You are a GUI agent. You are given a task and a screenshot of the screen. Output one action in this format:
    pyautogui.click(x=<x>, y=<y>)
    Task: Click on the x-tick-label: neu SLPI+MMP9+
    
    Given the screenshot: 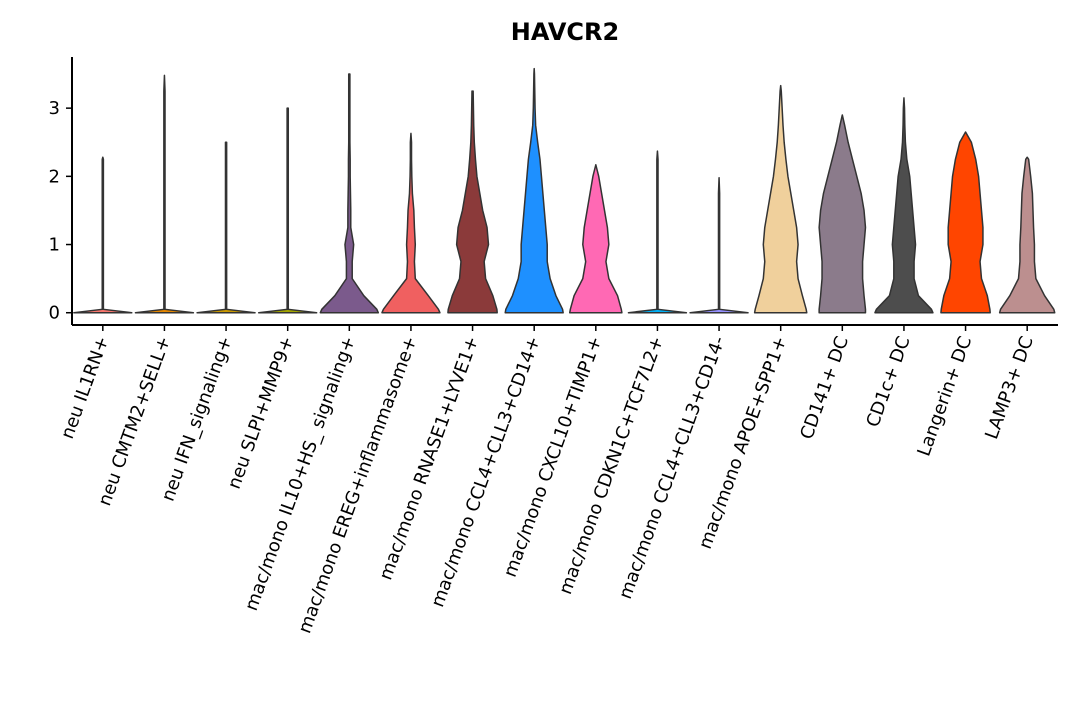 What is the action you would take?
    pyautogui.click(x=261, y=413)
    